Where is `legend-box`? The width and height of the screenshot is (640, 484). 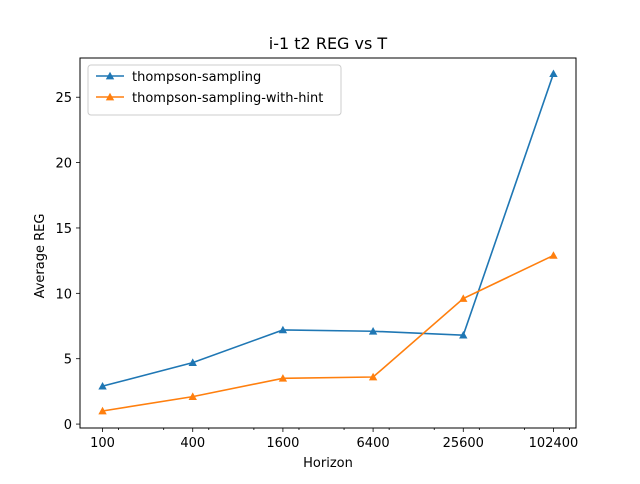 legend-box is located at coordinates (214, 90).